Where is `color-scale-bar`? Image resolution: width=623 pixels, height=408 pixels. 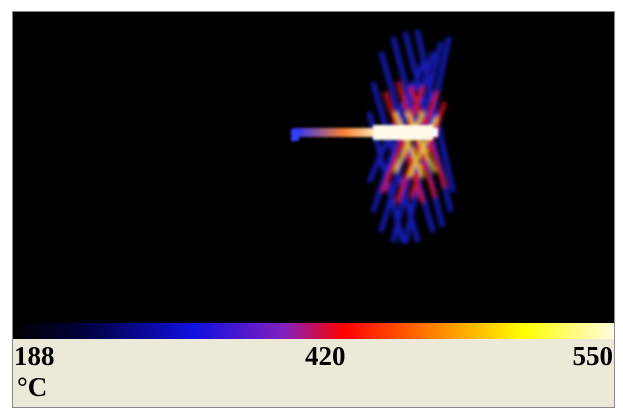 color-scale-bar is located at coordinates (313, 331).